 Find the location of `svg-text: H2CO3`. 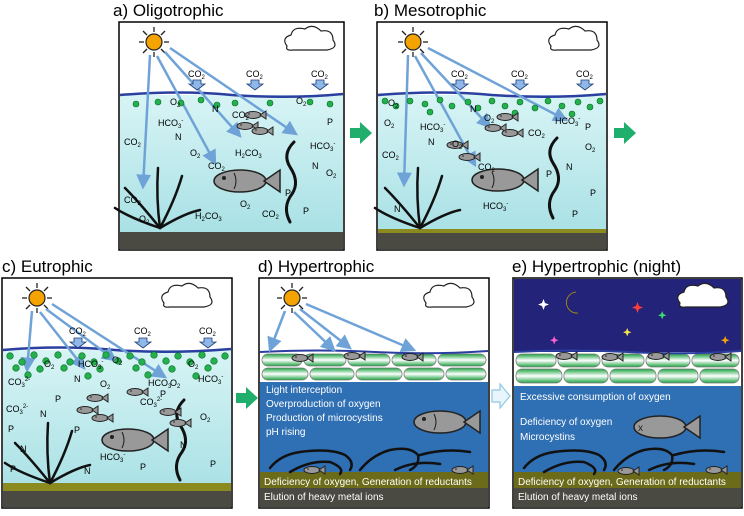

svg-text: H2CO3 is located at coordinates (208, 217).